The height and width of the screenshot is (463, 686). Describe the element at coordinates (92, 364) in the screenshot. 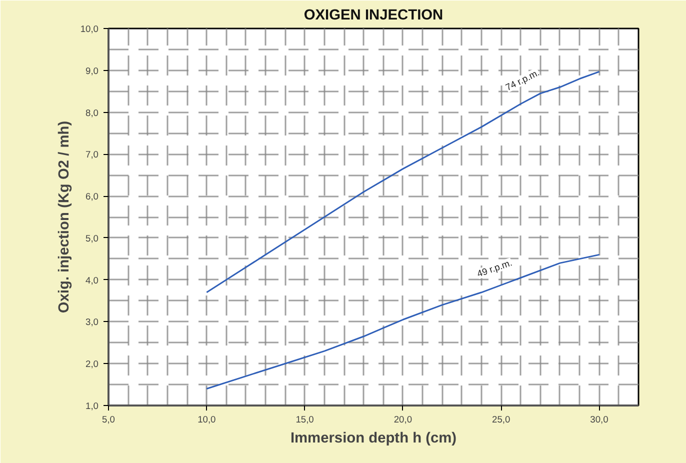

I see `y-tick-label: 2,0` at that location.